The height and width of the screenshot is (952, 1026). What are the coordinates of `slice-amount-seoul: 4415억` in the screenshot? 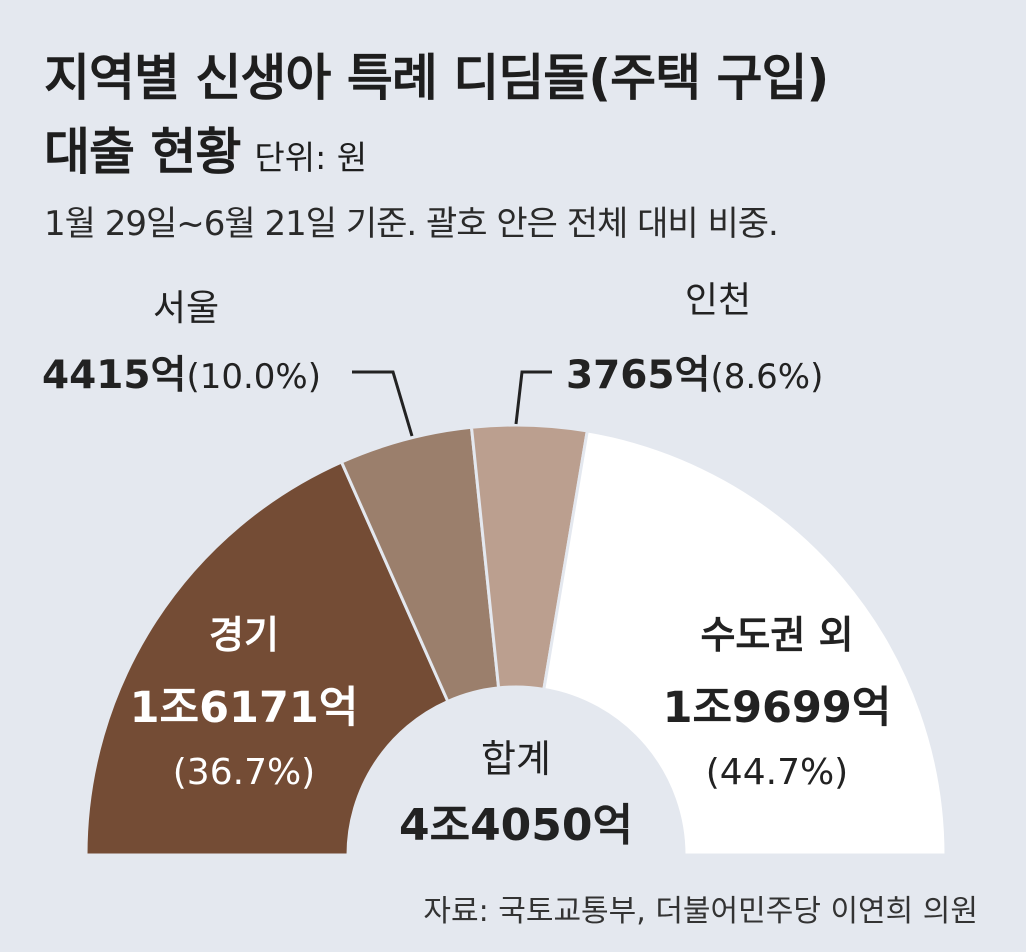 It's located at (114, 375).